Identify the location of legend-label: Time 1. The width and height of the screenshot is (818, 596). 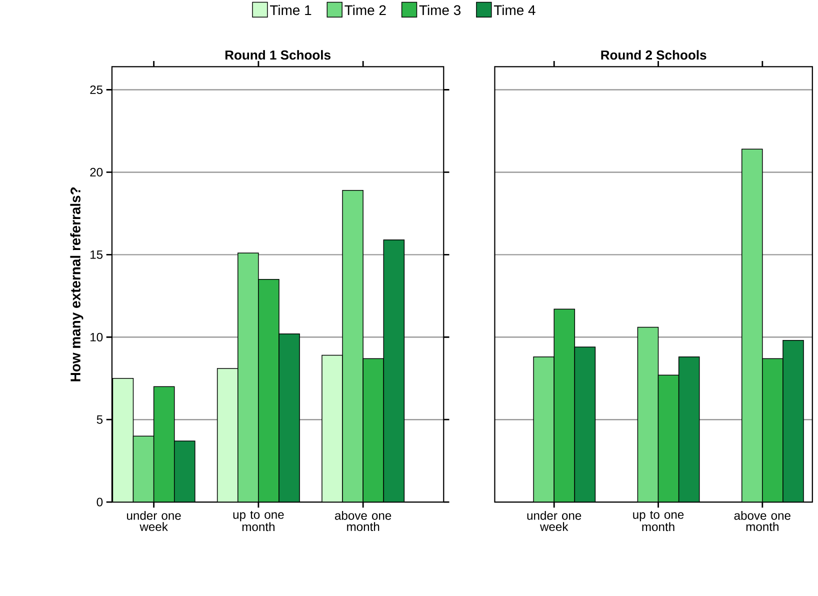
(291, 10).